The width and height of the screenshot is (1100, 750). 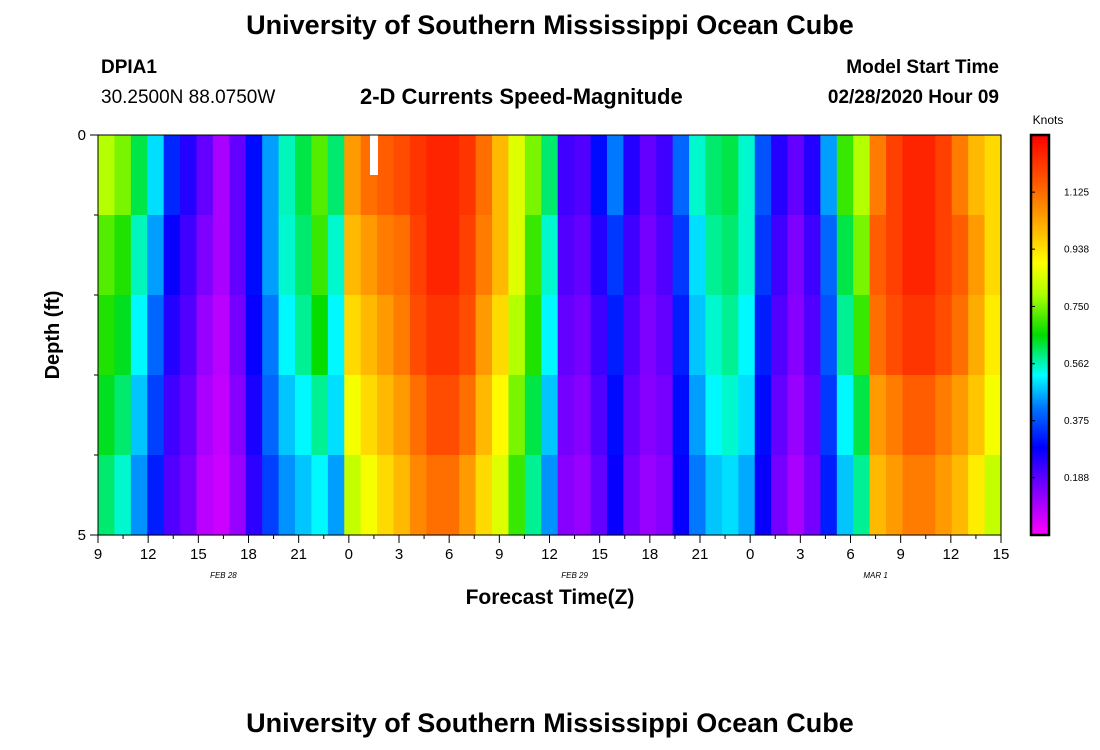 What do you see at coordinates (53, 335) in the screenshot?
I see `y-axis-label: Depth (ft)` at bounding box center [53, 335].